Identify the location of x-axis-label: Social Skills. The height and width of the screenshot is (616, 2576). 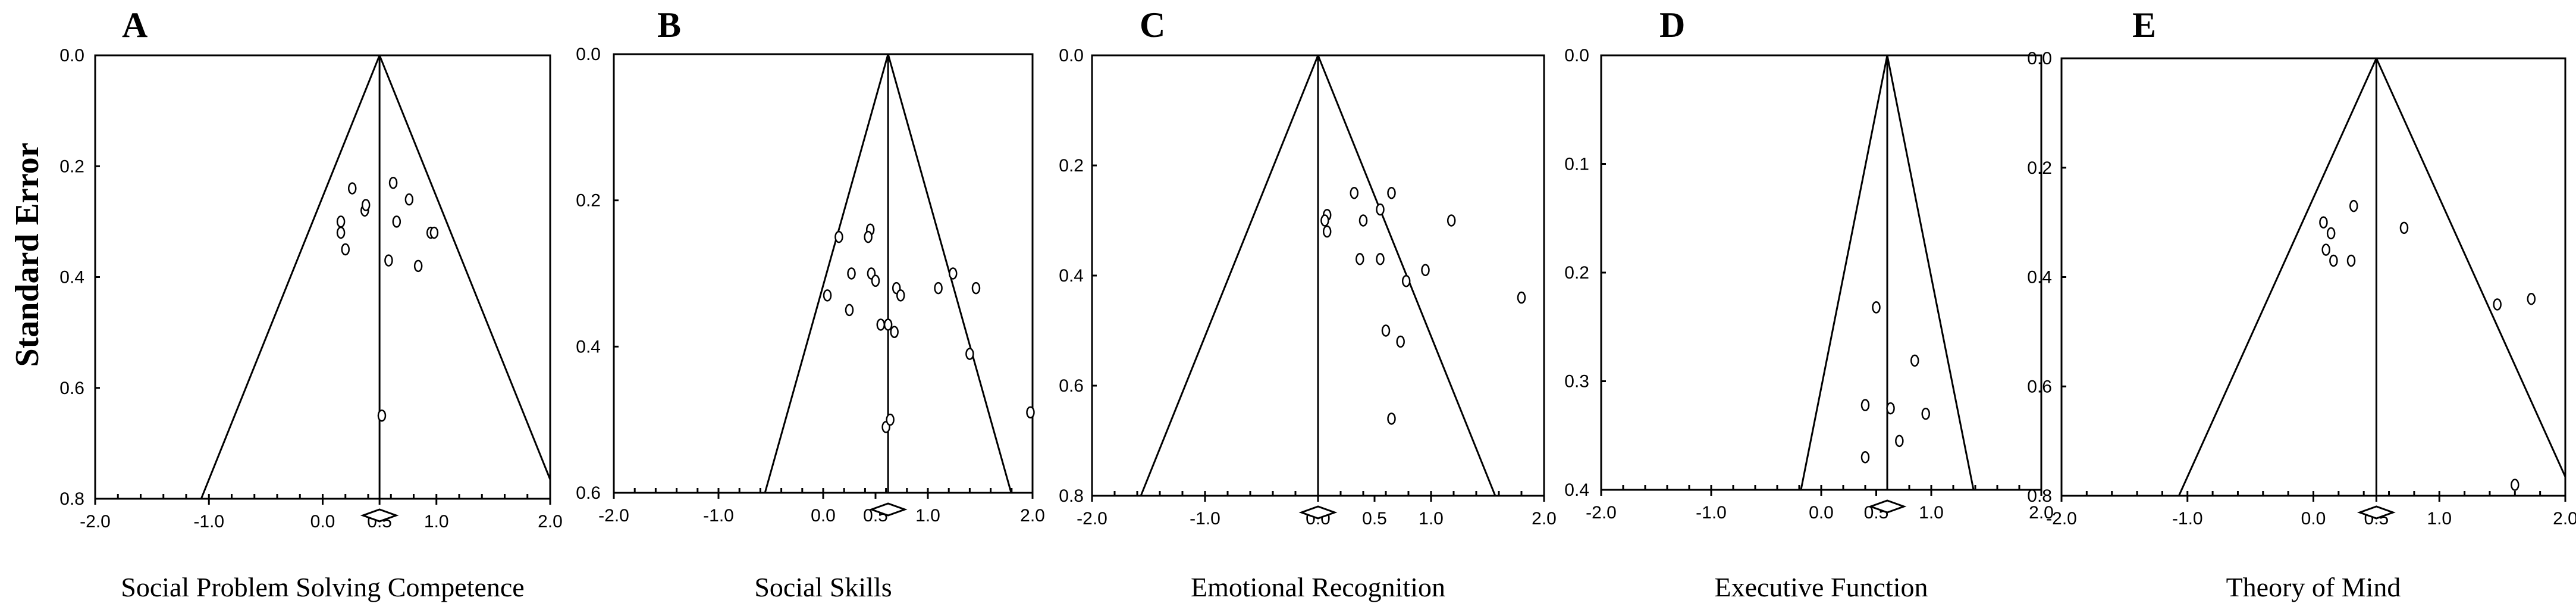
(823, 587).